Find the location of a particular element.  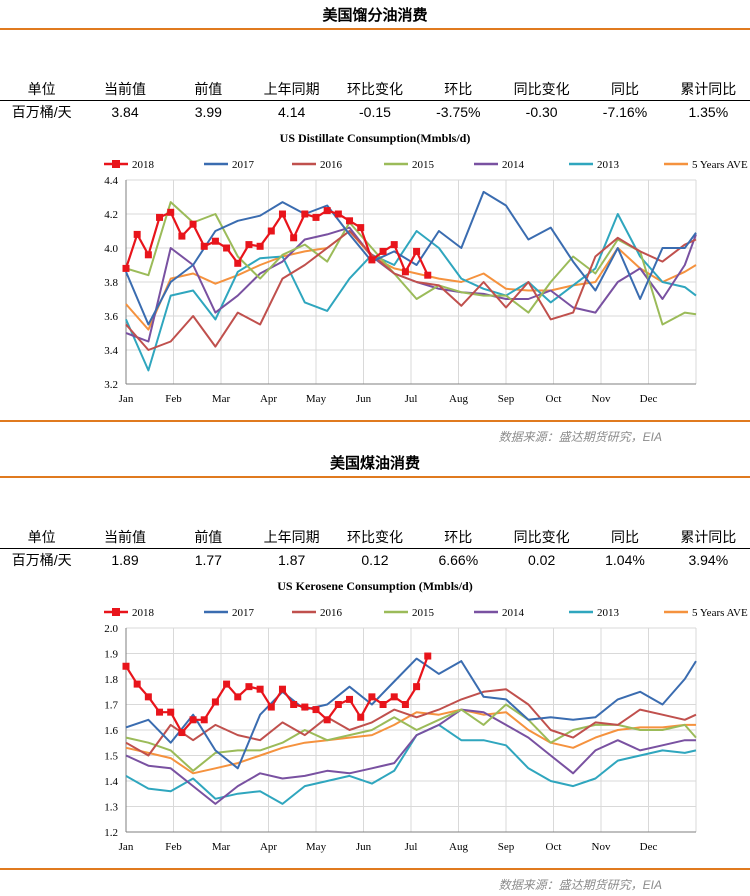

header-yoy-change: 同比变化 is located at coordinates (541, 537).